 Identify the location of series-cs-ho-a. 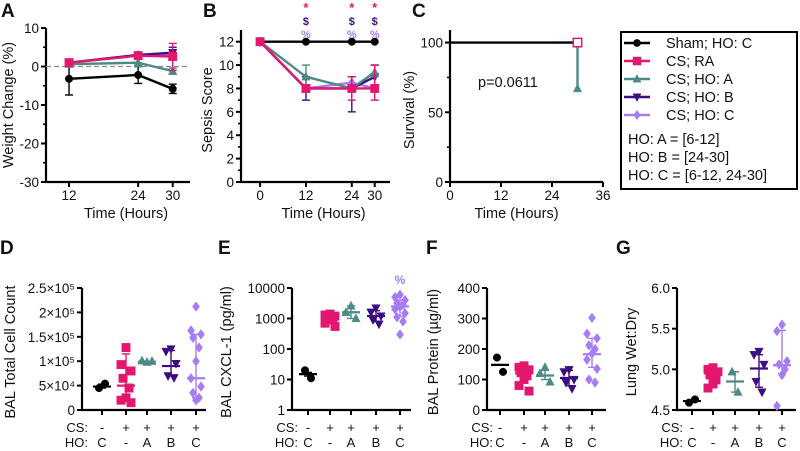
(577, 67).